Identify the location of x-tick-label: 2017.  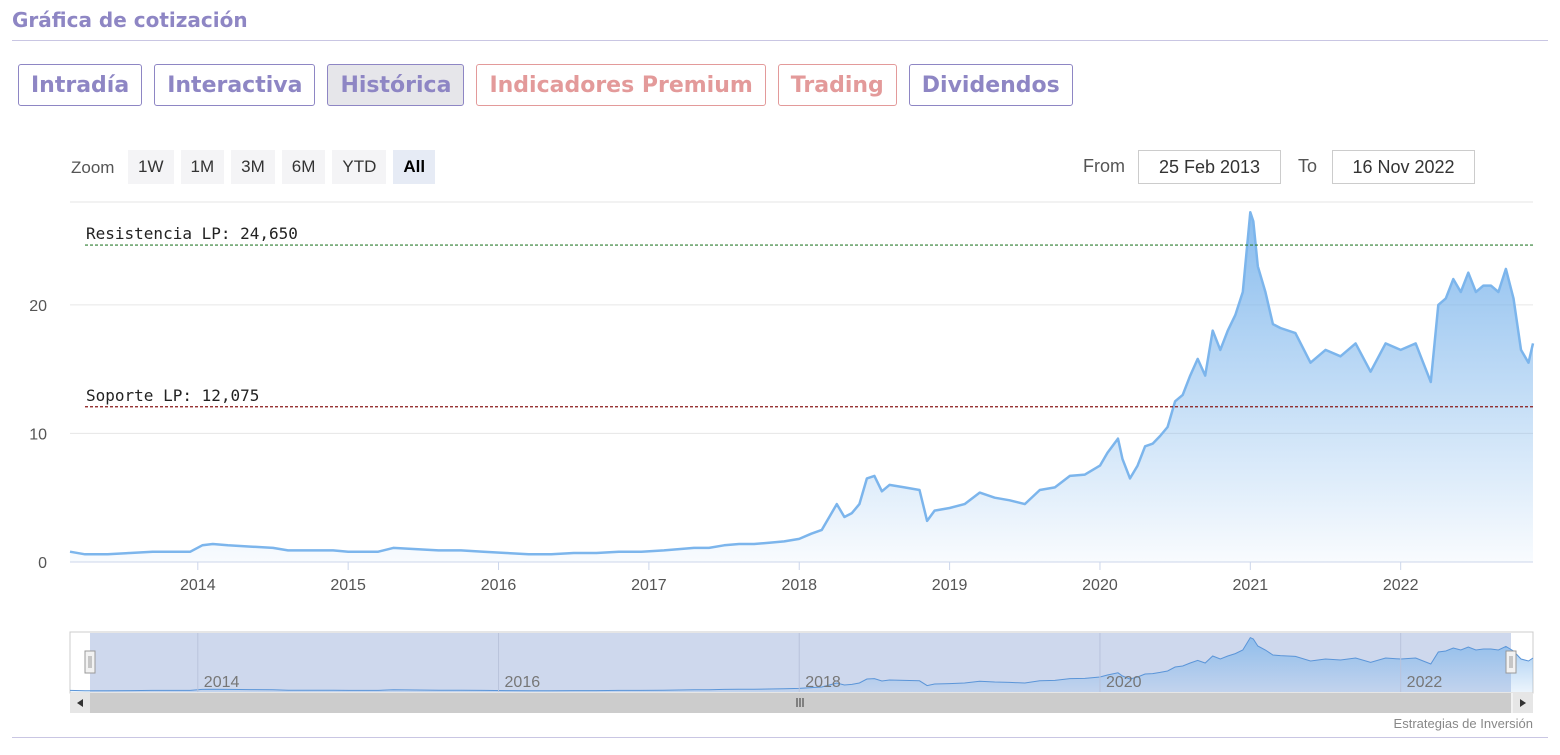
(649, 585).